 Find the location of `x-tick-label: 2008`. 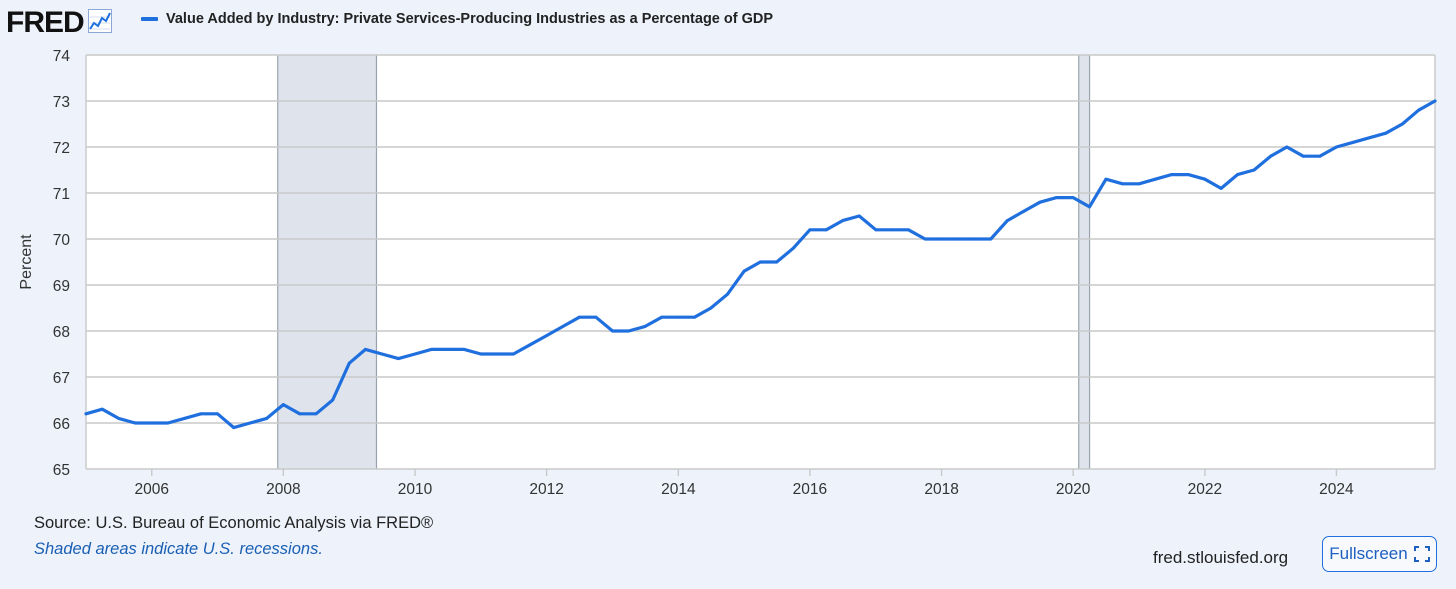

x-tick-label: 2008 is located at coordinates (283, 489).